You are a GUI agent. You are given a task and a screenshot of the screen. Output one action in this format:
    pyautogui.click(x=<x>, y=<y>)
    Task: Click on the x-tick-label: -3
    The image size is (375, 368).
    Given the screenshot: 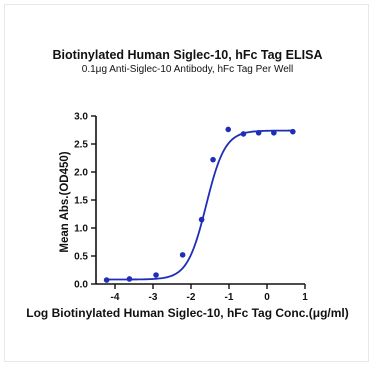 What is the action you would take?
    pyautogui.click(x=153, y=297)
    